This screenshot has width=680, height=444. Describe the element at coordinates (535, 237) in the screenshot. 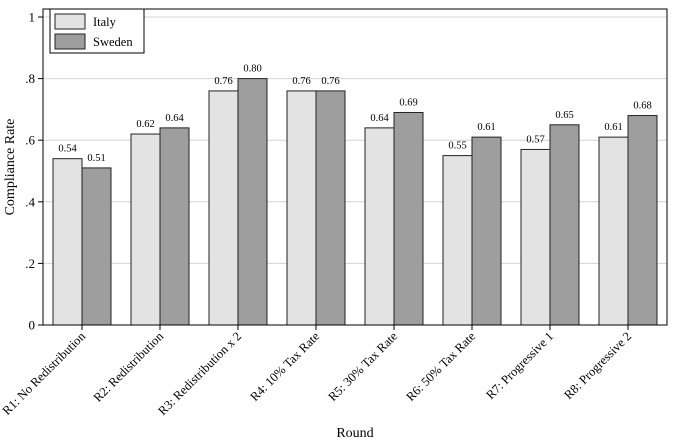

I see `bar-italy-r7` at that location.